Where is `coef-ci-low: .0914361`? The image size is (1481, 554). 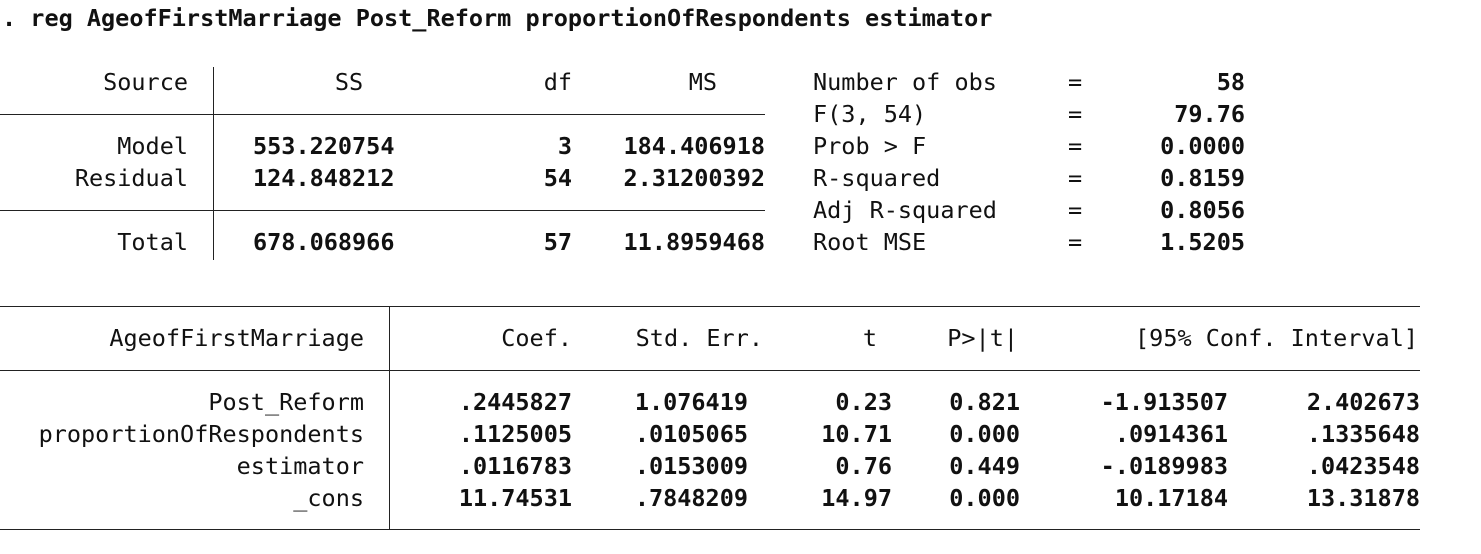 coef-ci-low: .0914361 is located at coordinates (1171, 434).